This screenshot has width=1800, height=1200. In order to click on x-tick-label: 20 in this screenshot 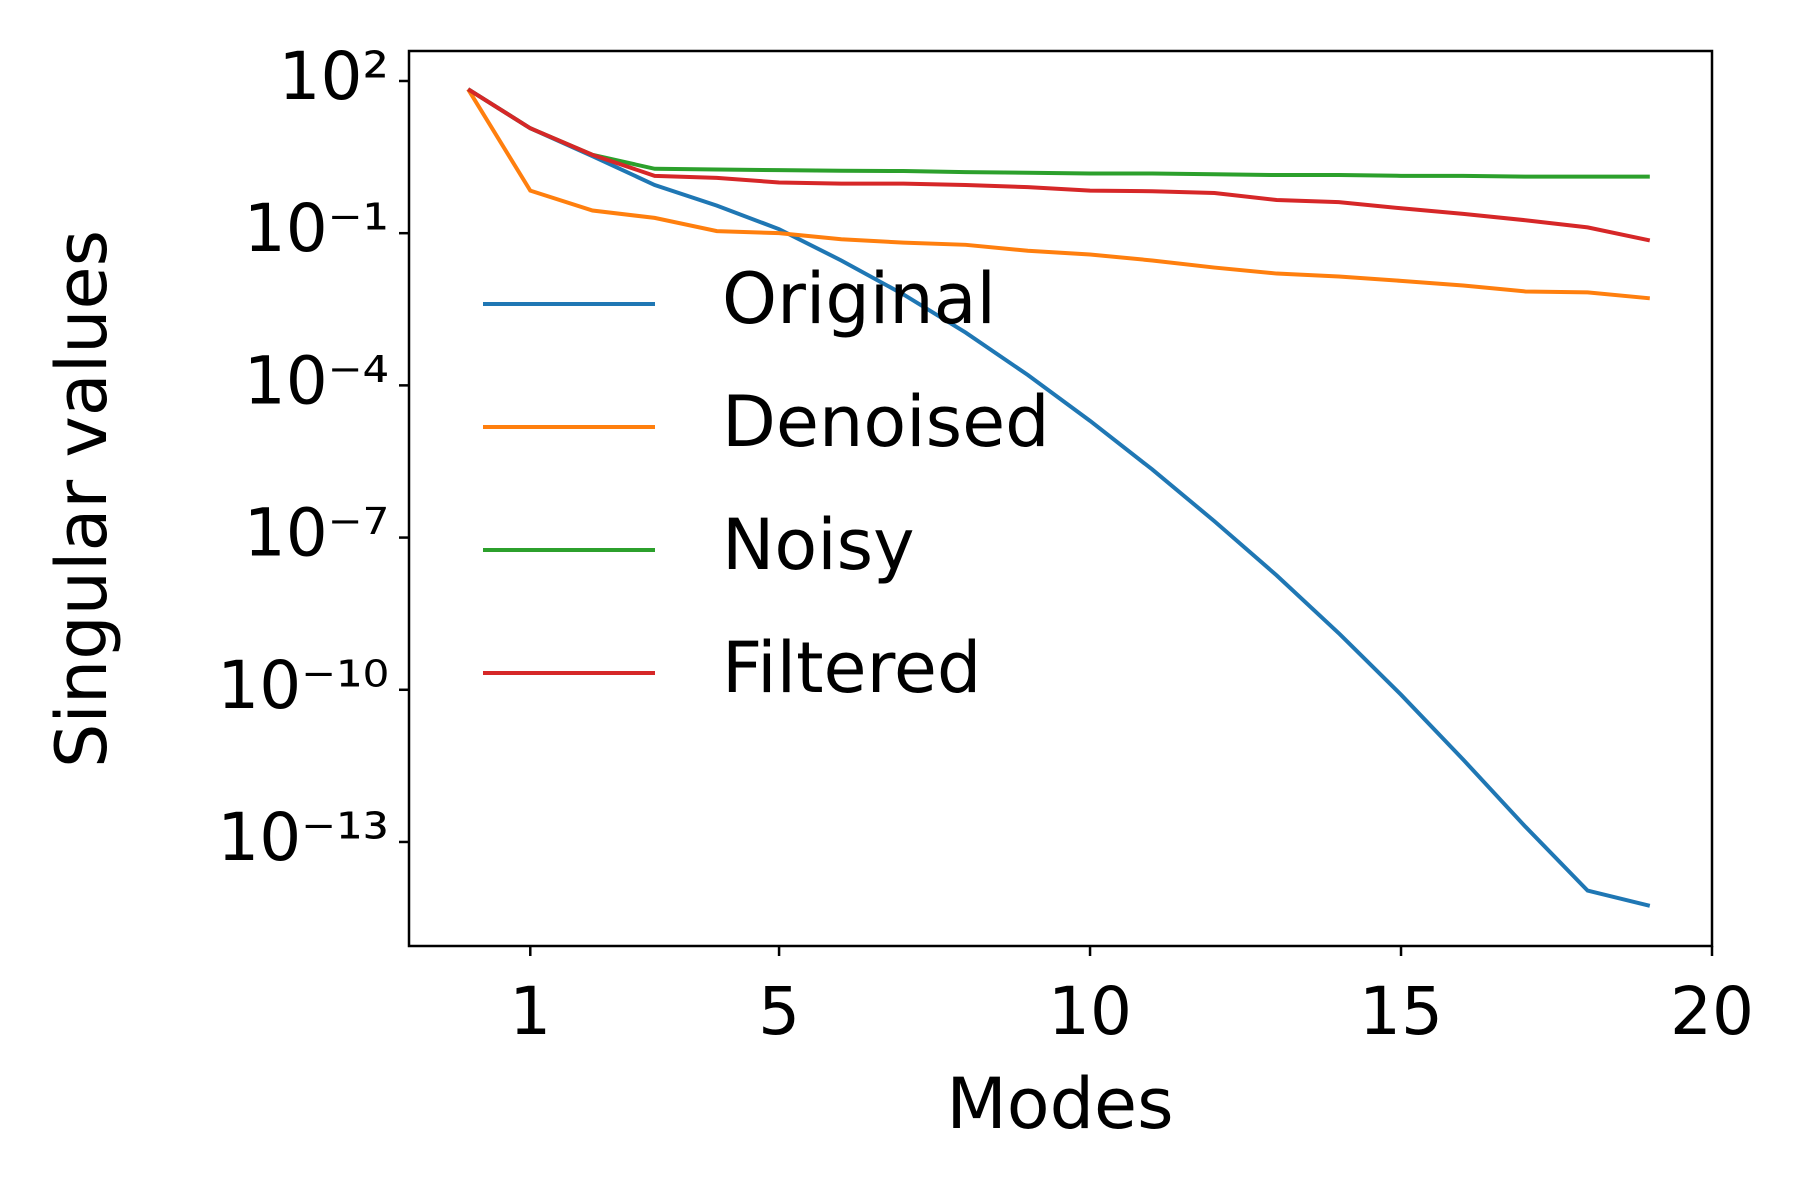, I will do `click(1712, 1011)`.